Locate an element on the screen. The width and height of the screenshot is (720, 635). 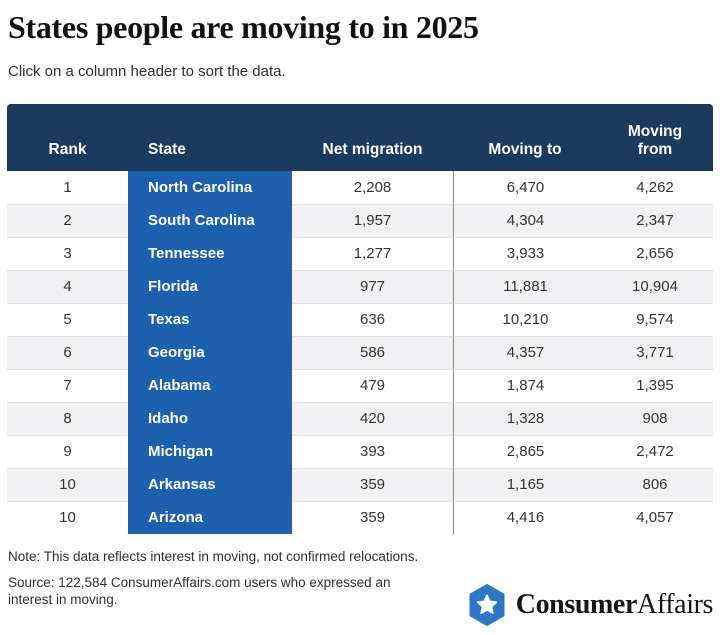
cell-moving-from: 908 is located at coordinates (655, 418).